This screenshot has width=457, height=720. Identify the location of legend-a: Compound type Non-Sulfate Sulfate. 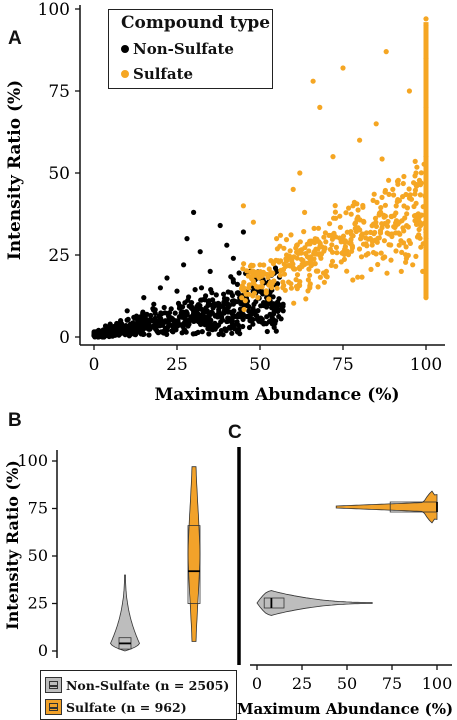
(190, 49).